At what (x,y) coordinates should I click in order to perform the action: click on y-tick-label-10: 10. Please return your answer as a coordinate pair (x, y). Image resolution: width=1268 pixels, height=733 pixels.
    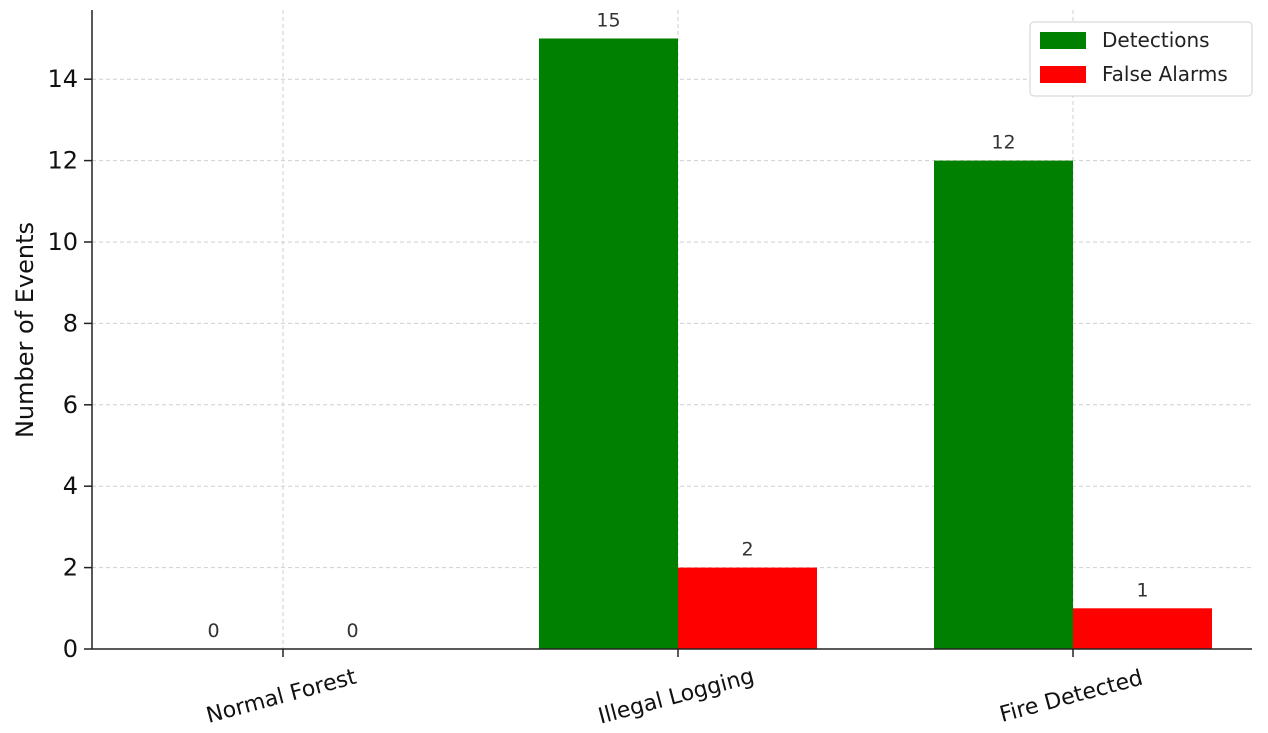
    Looking at the image, I should click on (62, 242).